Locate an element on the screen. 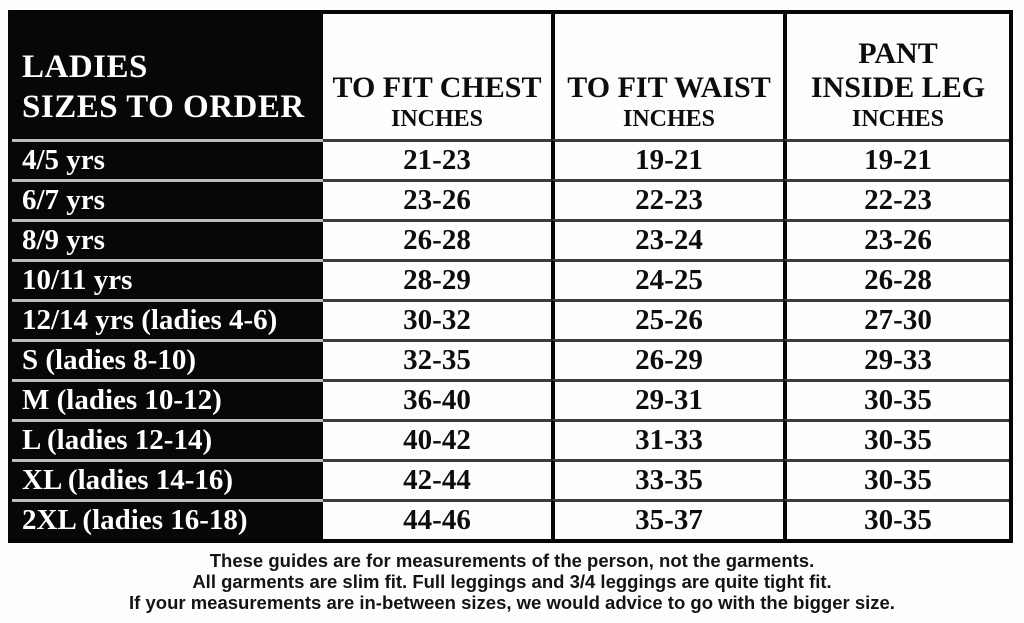  size-label: S (ladies 8-10) is located at coordinates (167, 359).